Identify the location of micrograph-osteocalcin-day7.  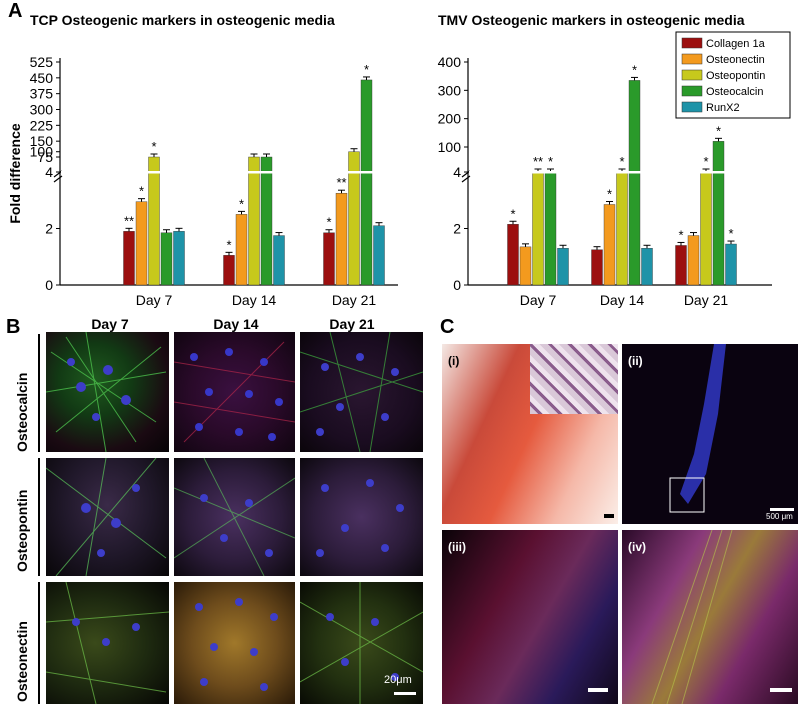
(107, 392).